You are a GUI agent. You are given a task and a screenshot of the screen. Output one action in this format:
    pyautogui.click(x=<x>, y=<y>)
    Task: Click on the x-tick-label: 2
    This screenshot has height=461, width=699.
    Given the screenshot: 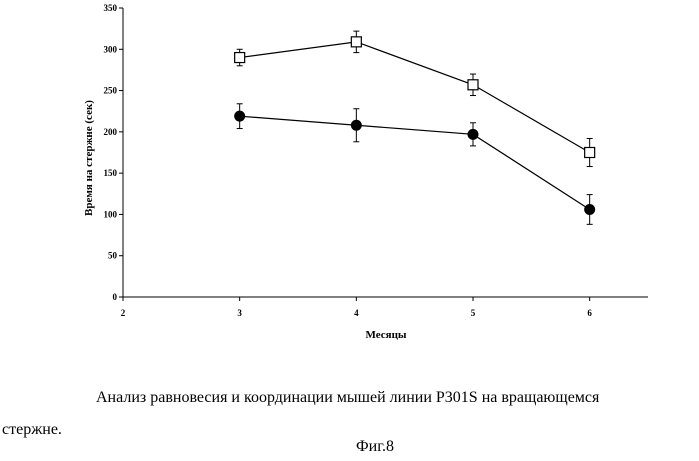 What is the action you would take?
    pyautogui.click(x=123, y=313)
    